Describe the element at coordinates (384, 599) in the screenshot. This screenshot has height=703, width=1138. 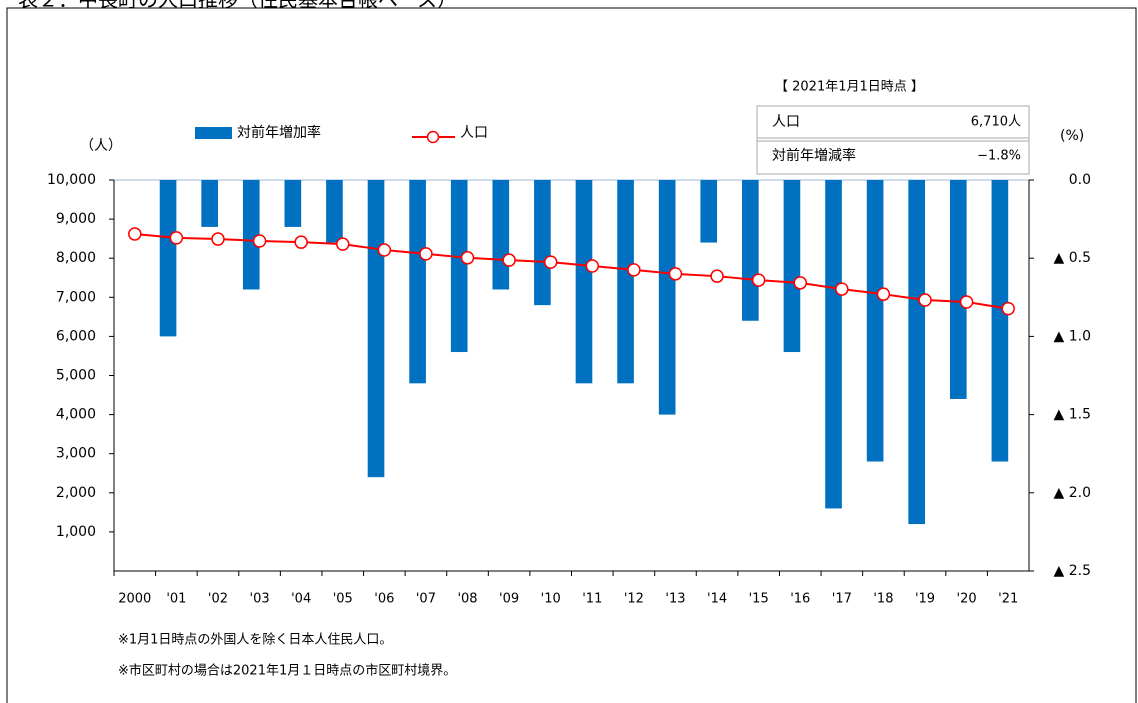
I see `x-tick-label: '06` at that location.